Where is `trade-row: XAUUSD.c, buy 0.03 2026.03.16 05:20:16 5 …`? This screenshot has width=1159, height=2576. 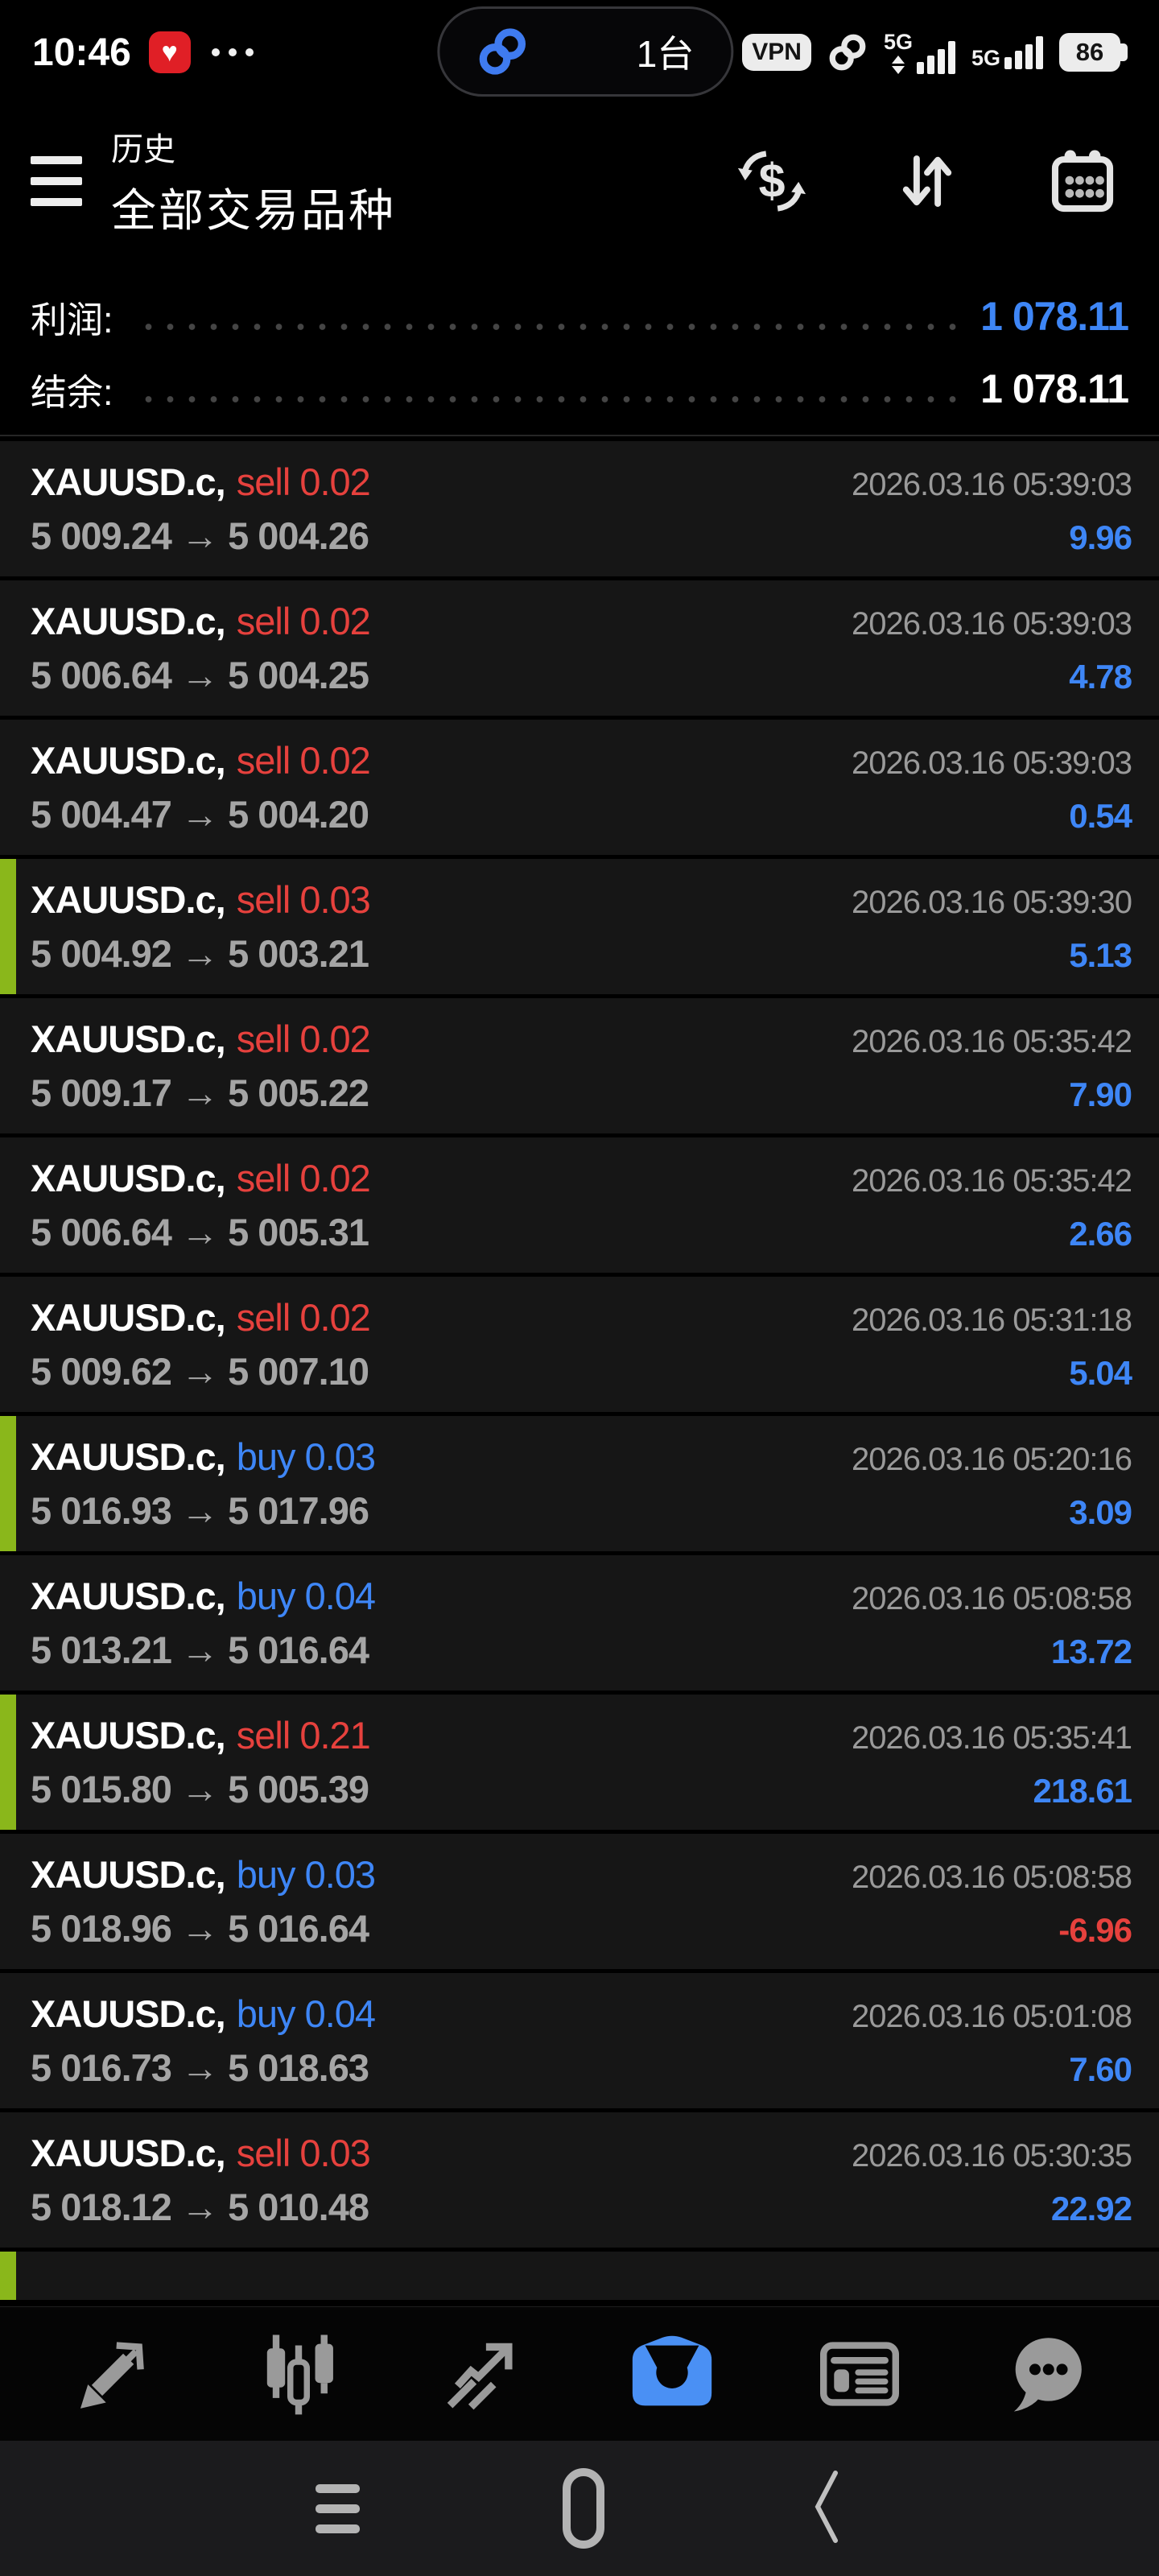 trade-row: XAUUSD.c, buy 0.03 2026.03.16 05:20:16 5 … is located at coordinates (579, 1483).